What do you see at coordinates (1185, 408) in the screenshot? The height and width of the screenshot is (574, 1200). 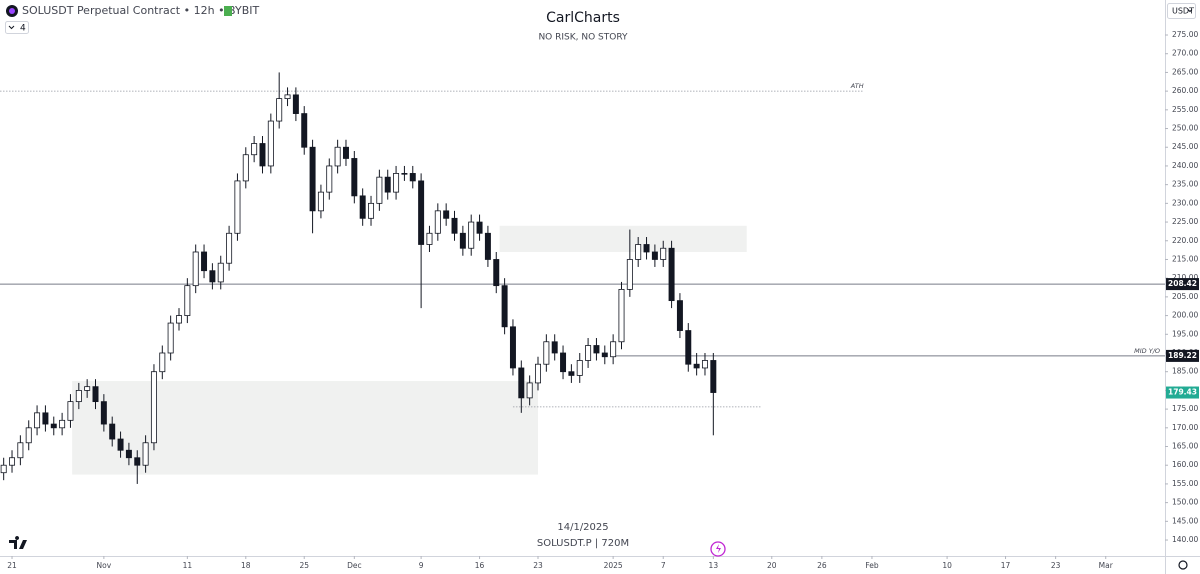 I see `y-tick-label: 175.00` at bounding box center [1185, 408].